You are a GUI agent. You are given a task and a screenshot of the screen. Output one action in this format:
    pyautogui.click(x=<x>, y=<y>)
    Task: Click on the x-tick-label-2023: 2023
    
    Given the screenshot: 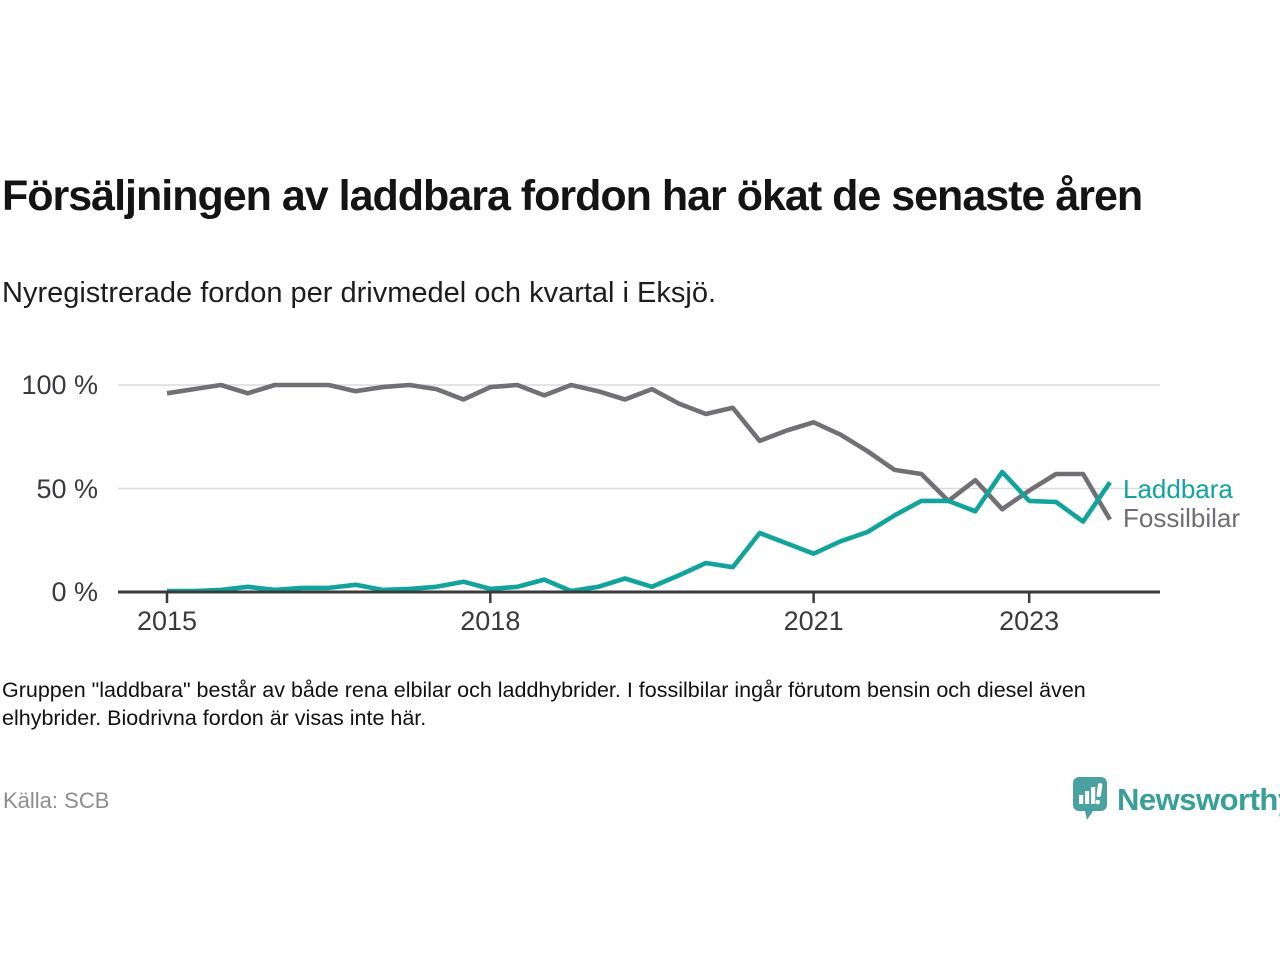 What is the action you would take?
    pyautogui.click(x=1029, y=621)
    